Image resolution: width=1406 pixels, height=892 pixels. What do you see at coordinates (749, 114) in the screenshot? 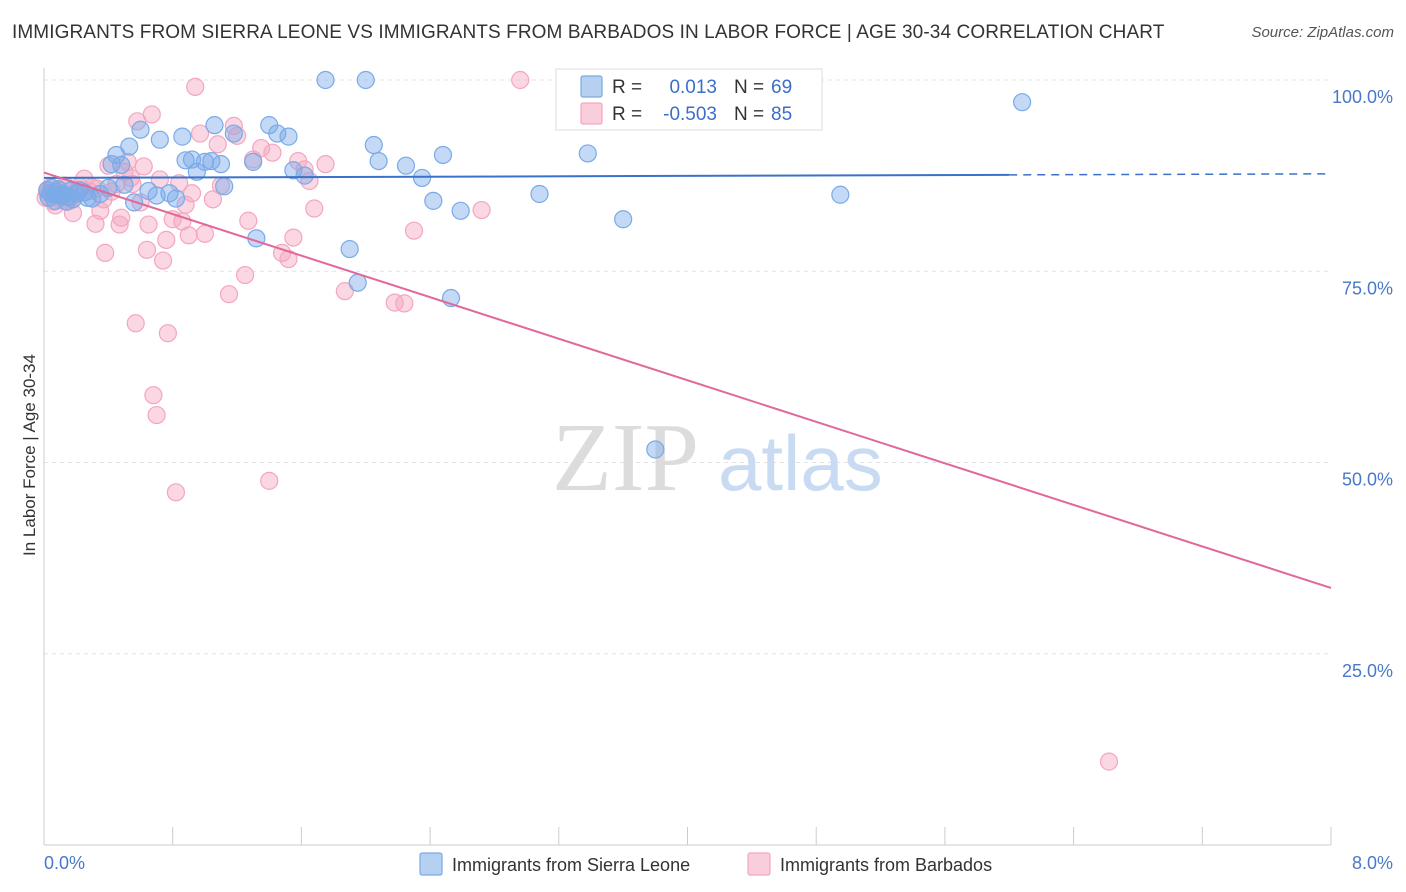
I see `stats-n-label-b: N =` at bounding box center [749, 114].